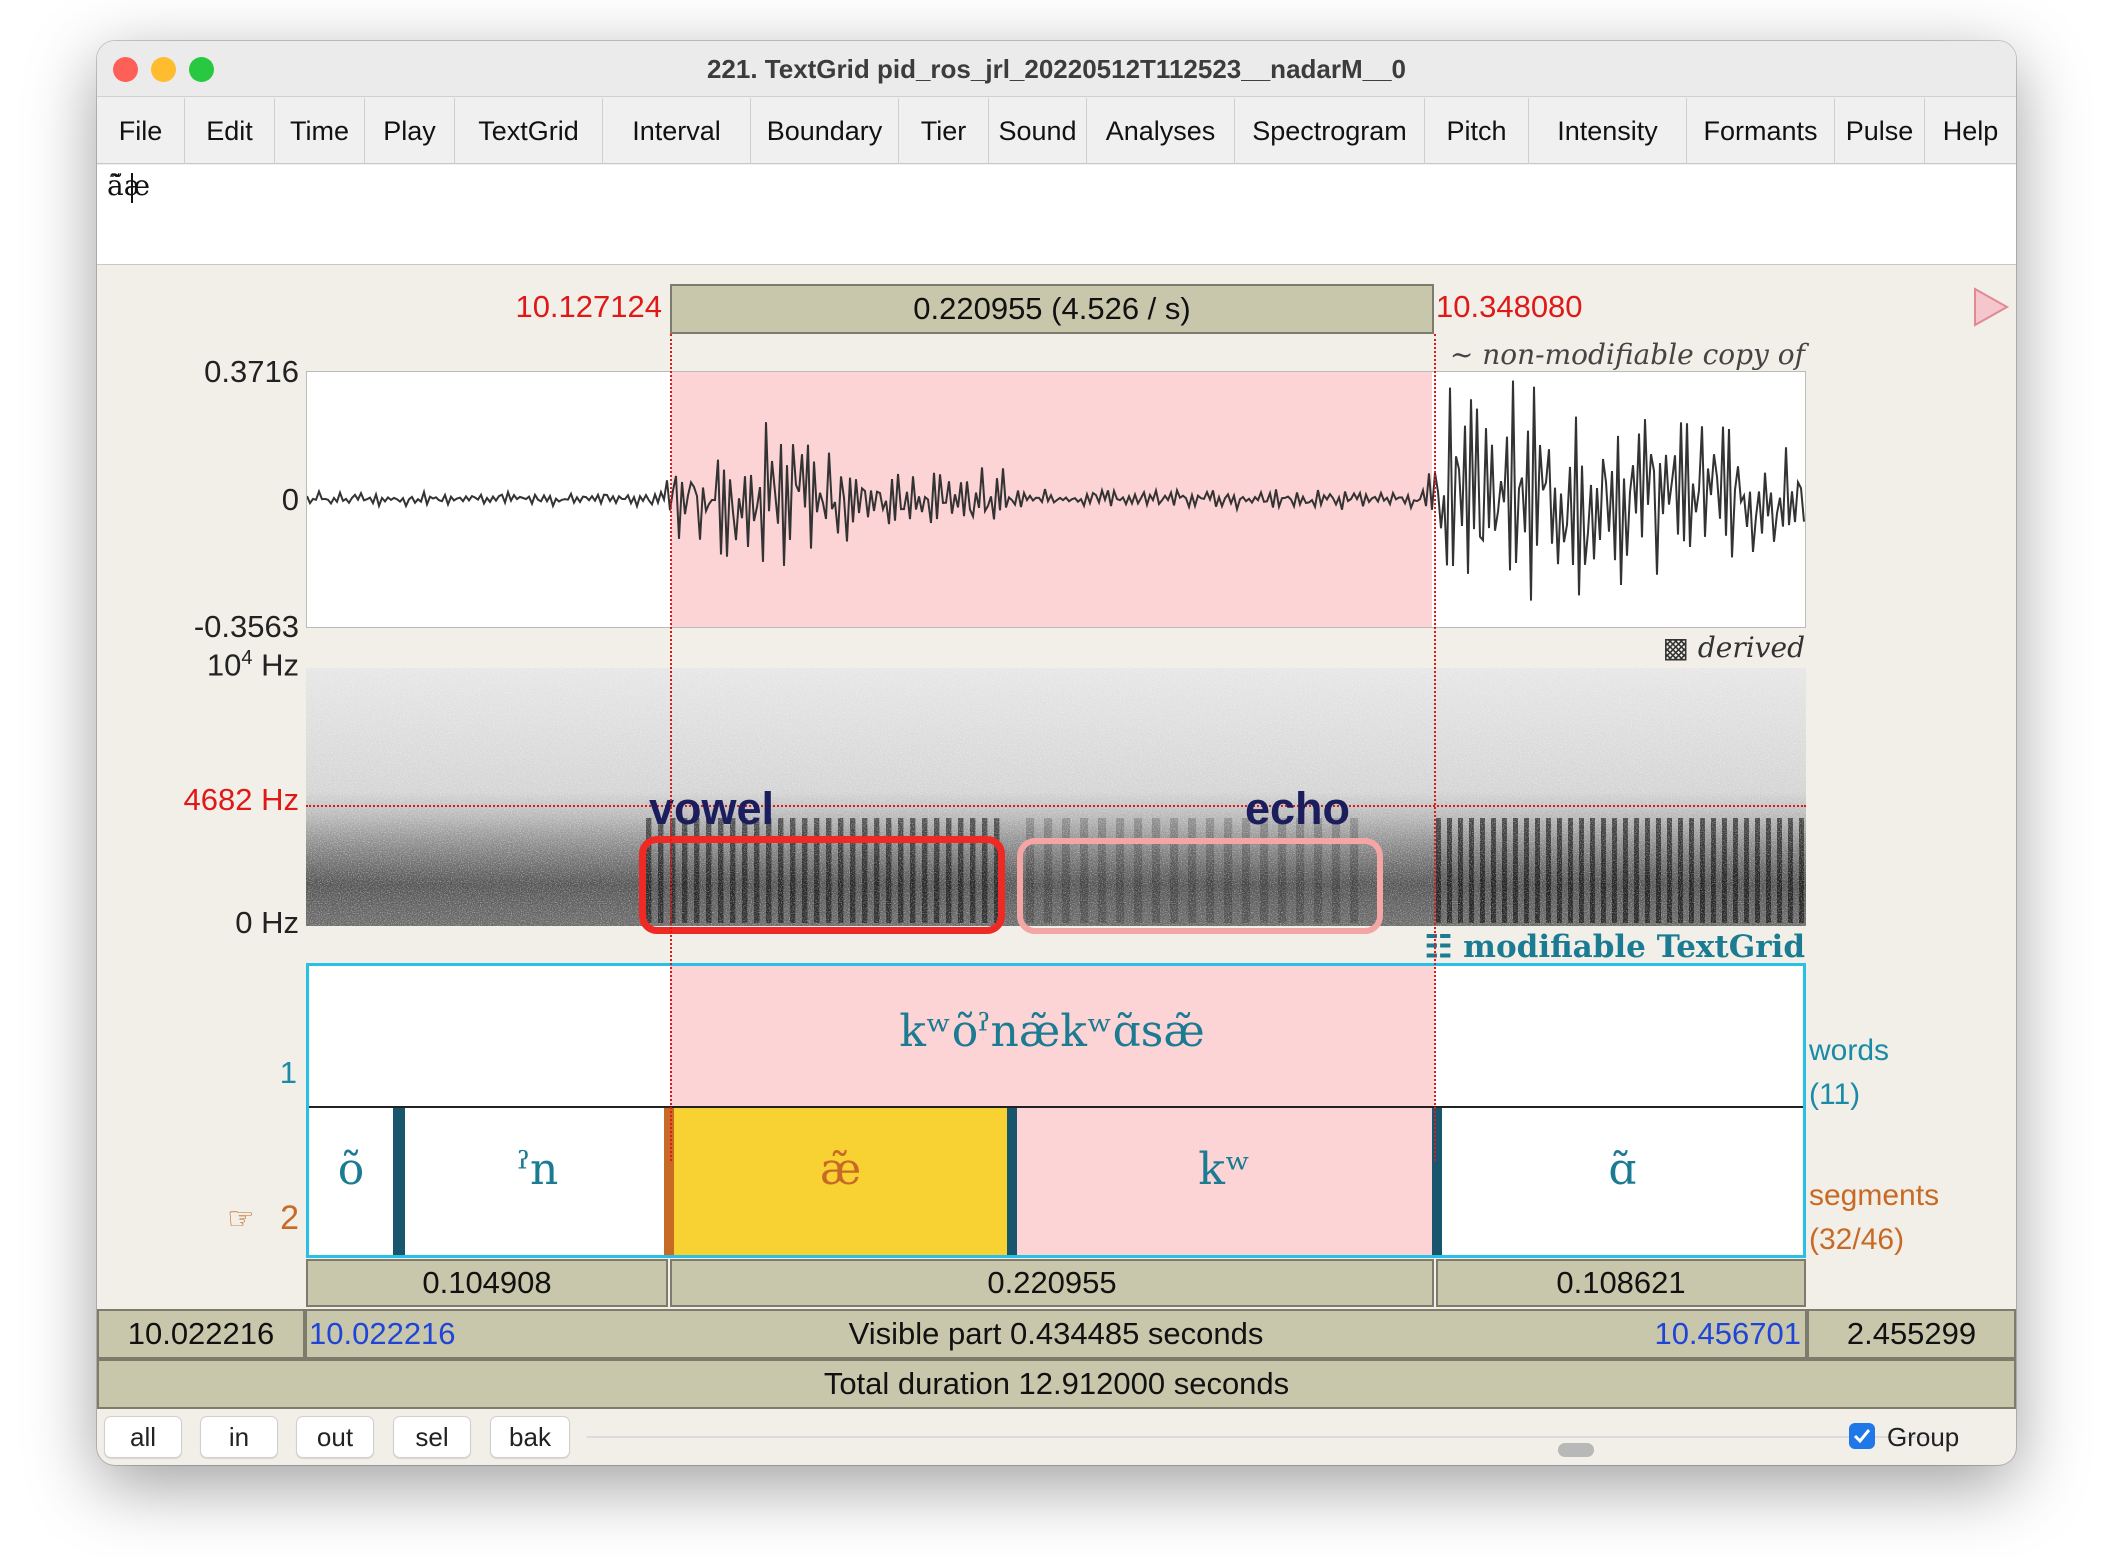  Describe the element at coordinates (588, 306) in the screenshot. I see `selection-start: 10.127124` at that location.